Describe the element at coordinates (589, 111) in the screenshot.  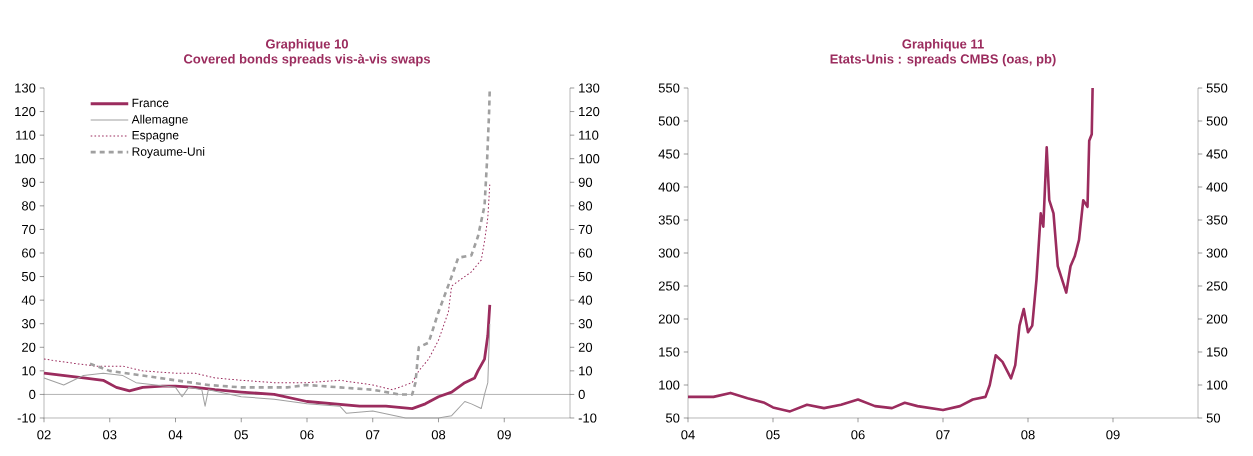
I see `y2-tick-label: 120` at that location.